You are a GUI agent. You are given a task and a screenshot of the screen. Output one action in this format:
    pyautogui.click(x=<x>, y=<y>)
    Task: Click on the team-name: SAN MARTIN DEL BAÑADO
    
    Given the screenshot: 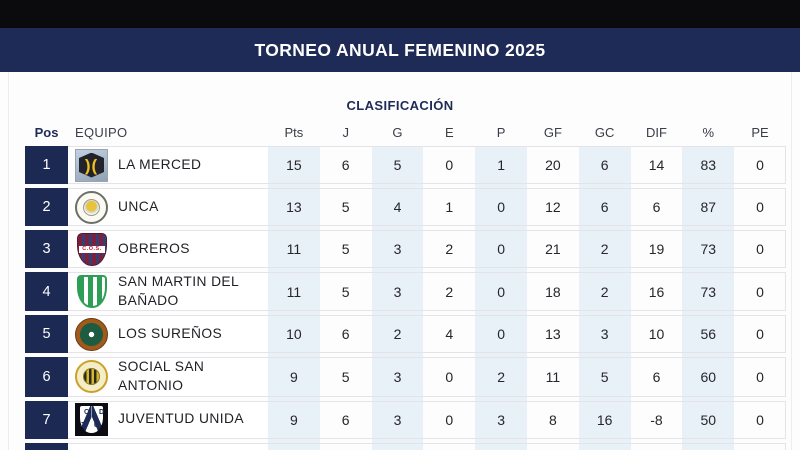 What is the action you would take?
    pyautogui.click(x=178, y=291)
    